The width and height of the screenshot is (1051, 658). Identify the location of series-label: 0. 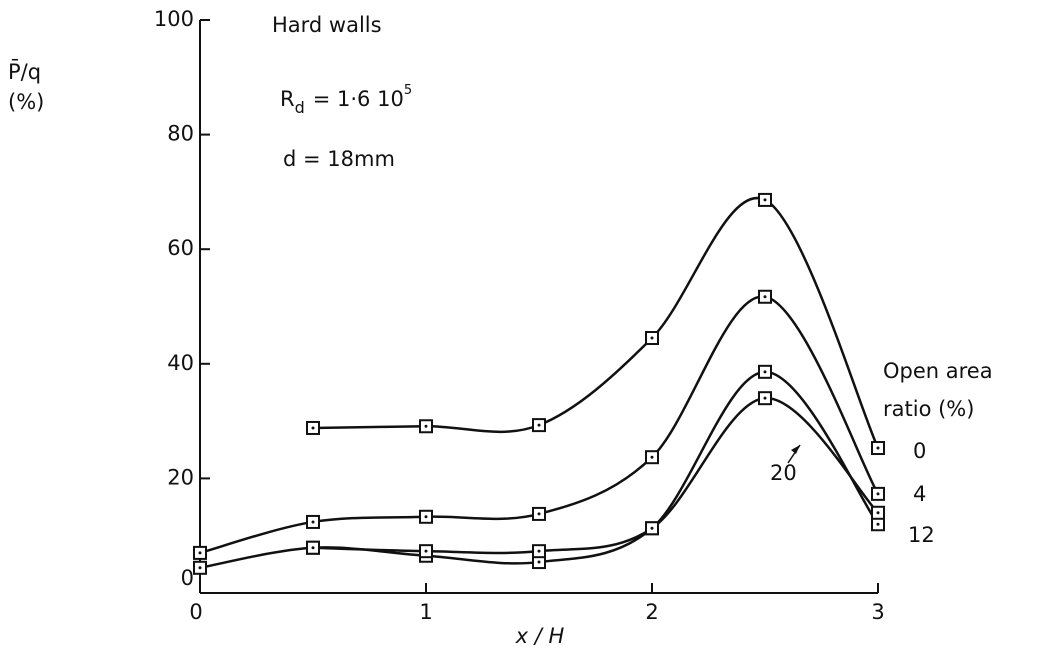
(919, 451).